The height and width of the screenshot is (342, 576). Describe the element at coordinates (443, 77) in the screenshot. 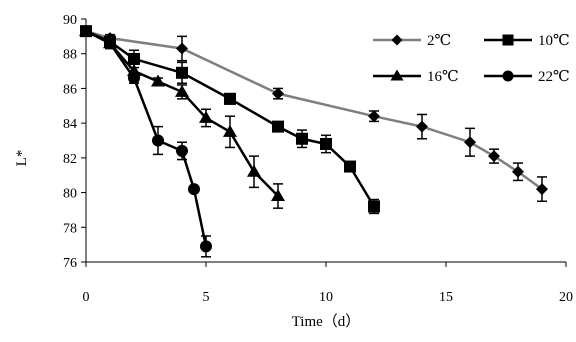

I see `legend-label: 16℃` at that location.